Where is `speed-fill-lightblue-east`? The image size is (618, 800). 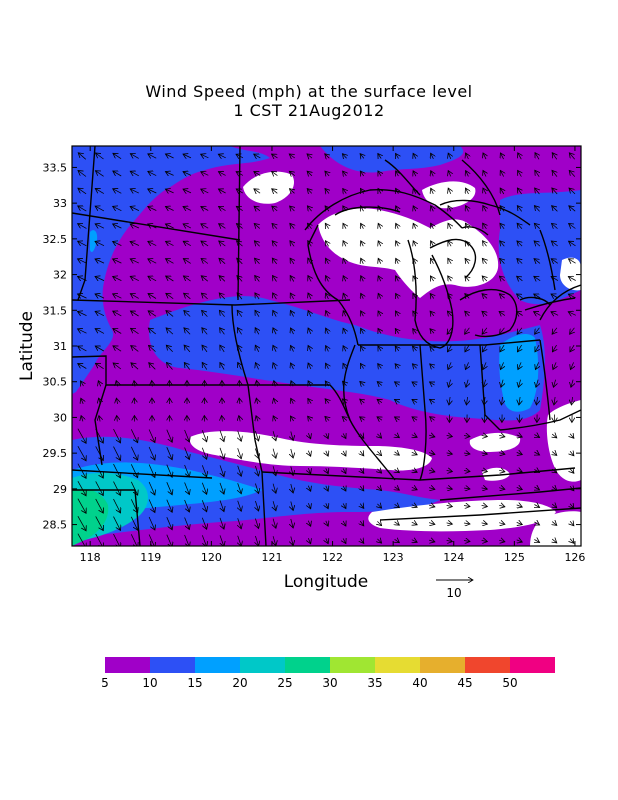 speed-fill-lightblue-east is located at coordinates (519, 373).